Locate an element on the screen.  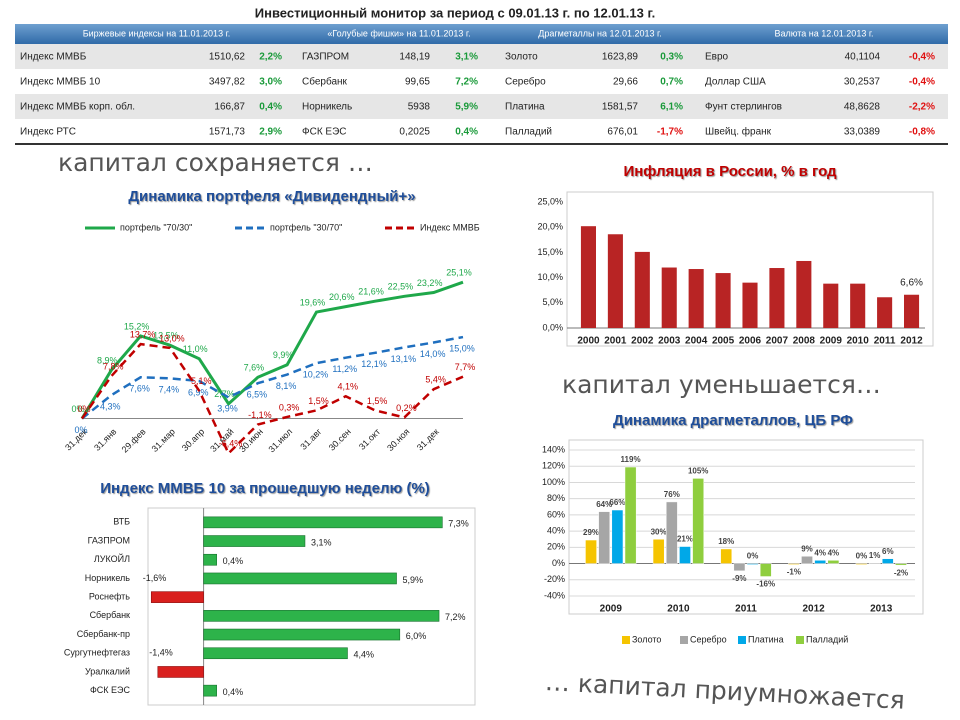
data-label: 0% is located at coordinates (862, 556).